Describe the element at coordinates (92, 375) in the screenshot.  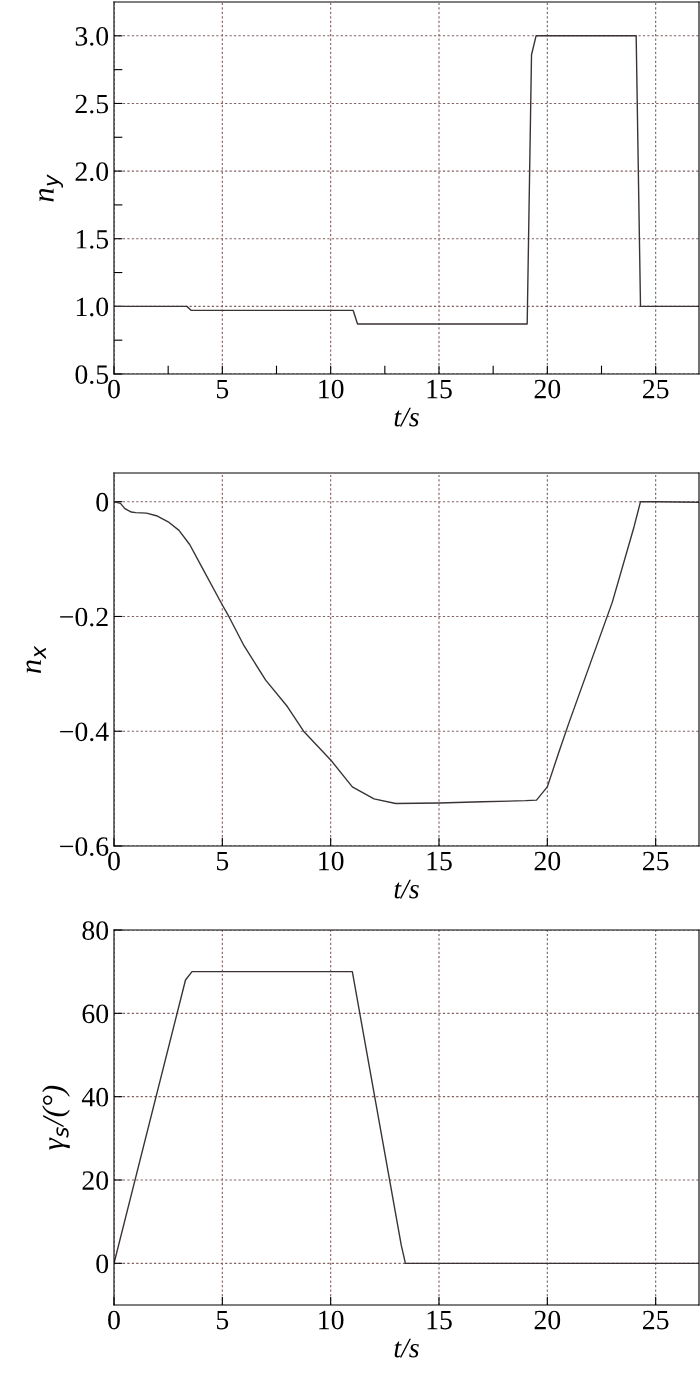
I see `y-tick-label: 0.5` at that location.